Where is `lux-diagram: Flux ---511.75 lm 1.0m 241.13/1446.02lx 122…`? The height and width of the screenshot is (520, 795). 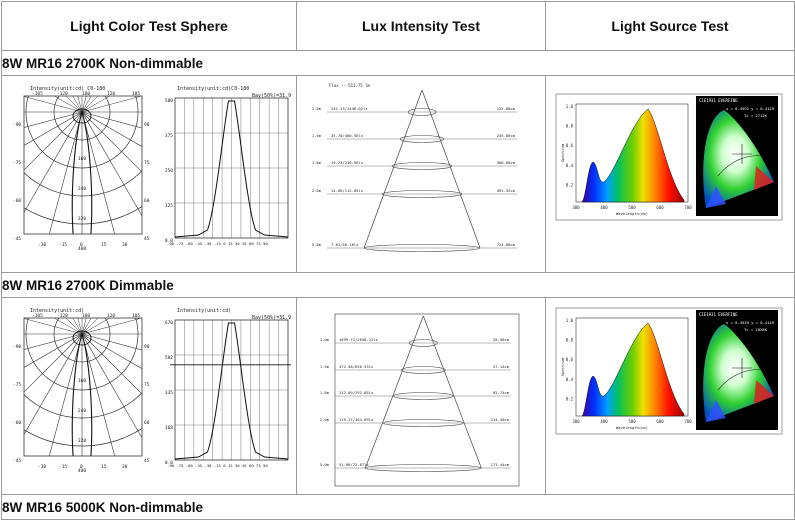
lux-diagram: Flux ---511.75 lm 1.0m 241.13/1446.02lx 122… is located at coordinates (414, 167).